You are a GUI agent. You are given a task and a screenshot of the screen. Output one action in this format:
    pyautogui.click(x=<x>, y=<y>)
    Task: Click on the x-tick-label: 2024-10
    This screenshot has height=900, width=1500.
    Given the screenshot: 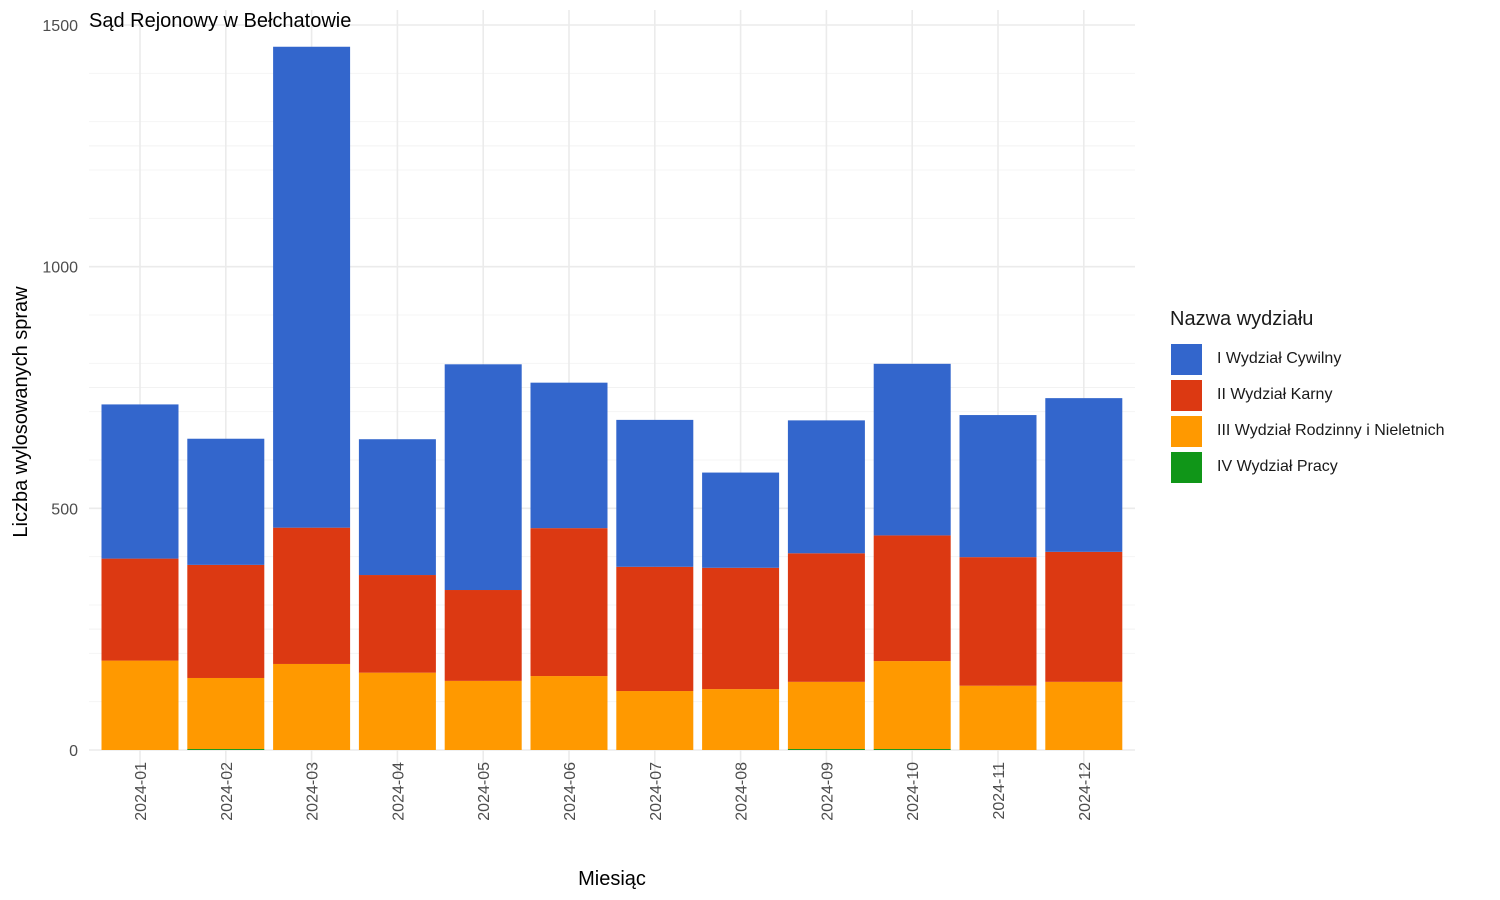 What is the action you would take?
    pyautogui.click(x=913, y=791)
    